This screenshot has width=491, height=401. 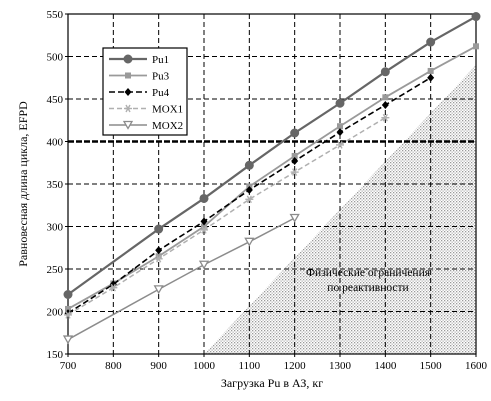 What do you see at coordinates (340, 366) in the screenshot?
I see `x-tick-label: 1300` at bounding box center [340, 366].